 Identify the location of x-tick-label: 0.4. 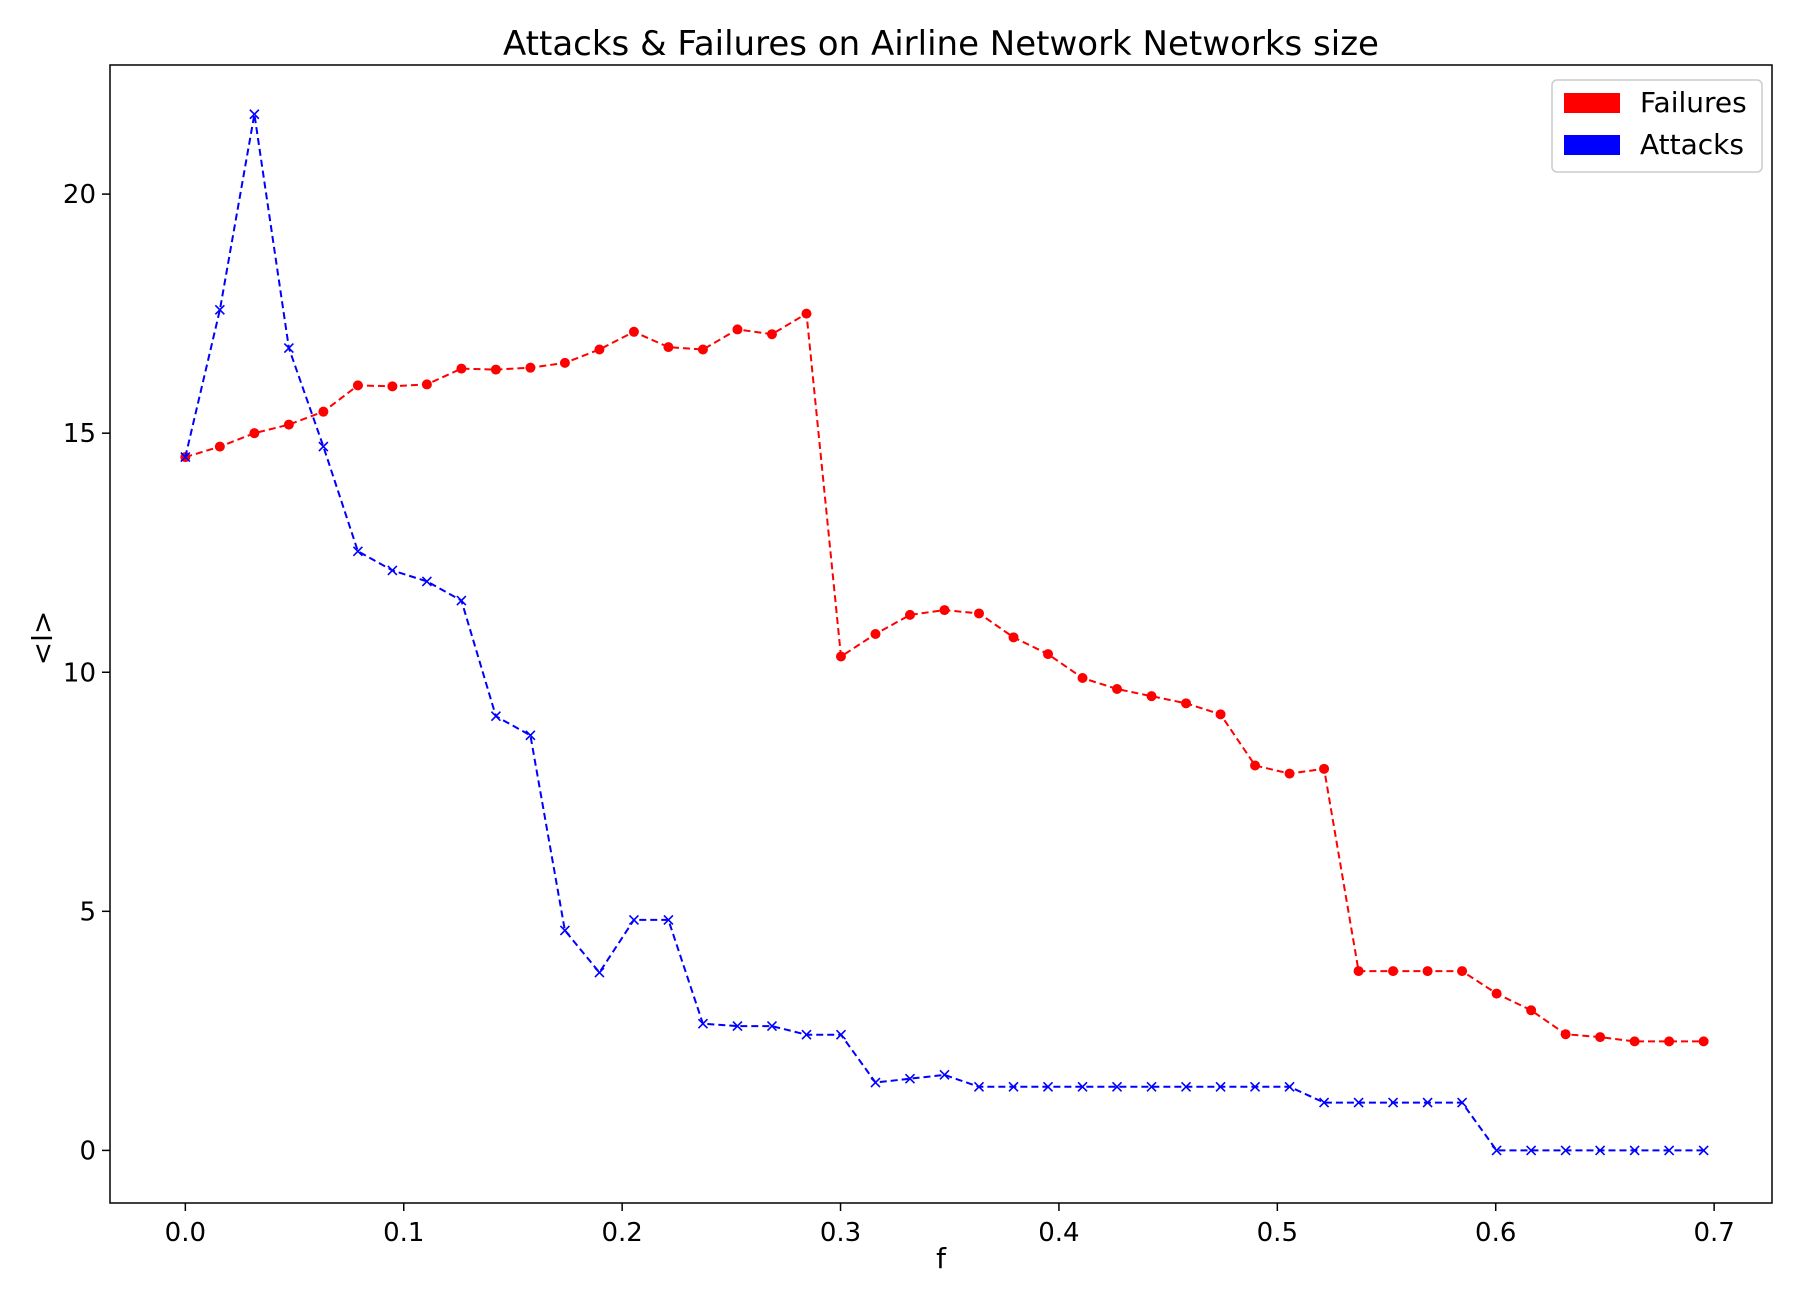
(1058, 1233).